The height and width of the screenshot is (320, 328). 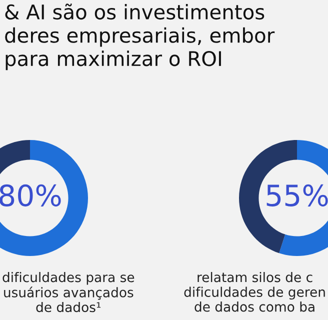 I want to click on data-label: 80%, so click(x=30, y=195).